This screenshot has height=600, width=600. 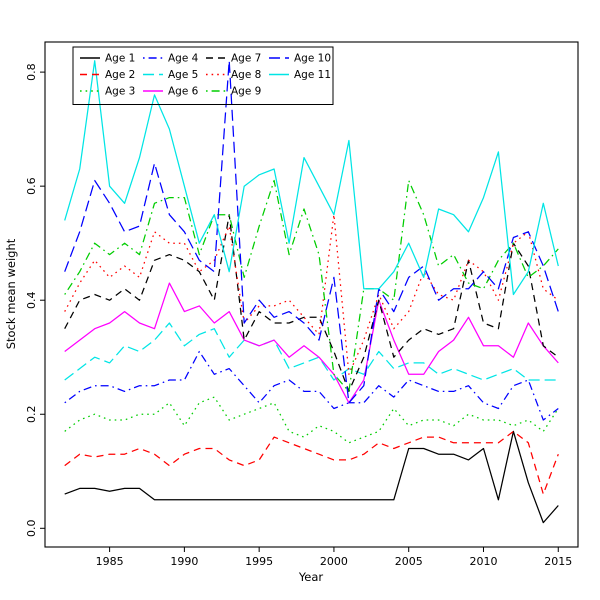 What do you see at coordinates (31, 72) in the screenshot?
I see `y-tick-label: 0.8` at bounding box center [31, 72].